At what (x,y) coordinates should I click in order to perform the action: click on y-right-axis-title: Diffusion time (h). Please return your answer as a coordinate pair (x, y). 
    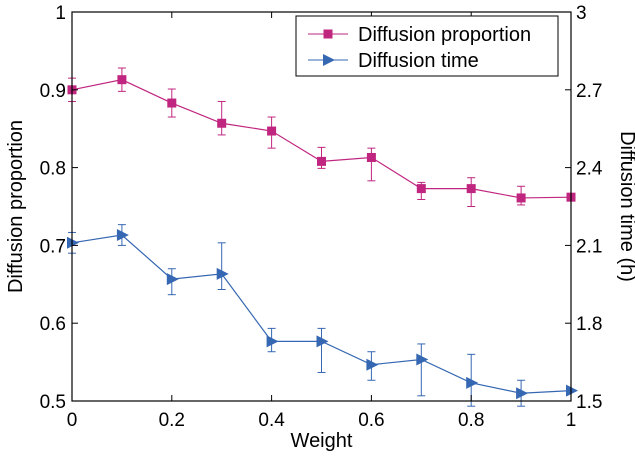
    Looking at the image, I should click on (625, 206).